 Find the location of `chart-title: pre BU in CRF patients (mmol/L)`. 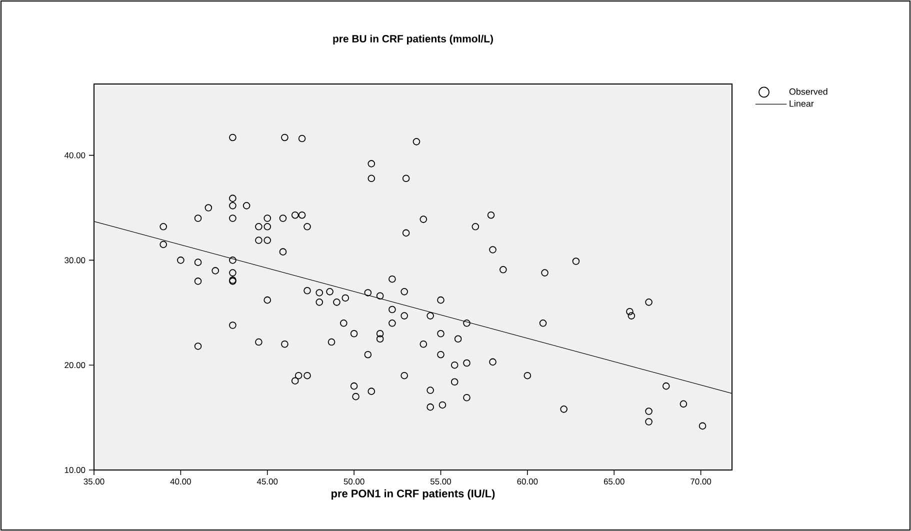

chart-title: pre BU in CRF patients (mmol/L) is located at coordinates (413, 39).